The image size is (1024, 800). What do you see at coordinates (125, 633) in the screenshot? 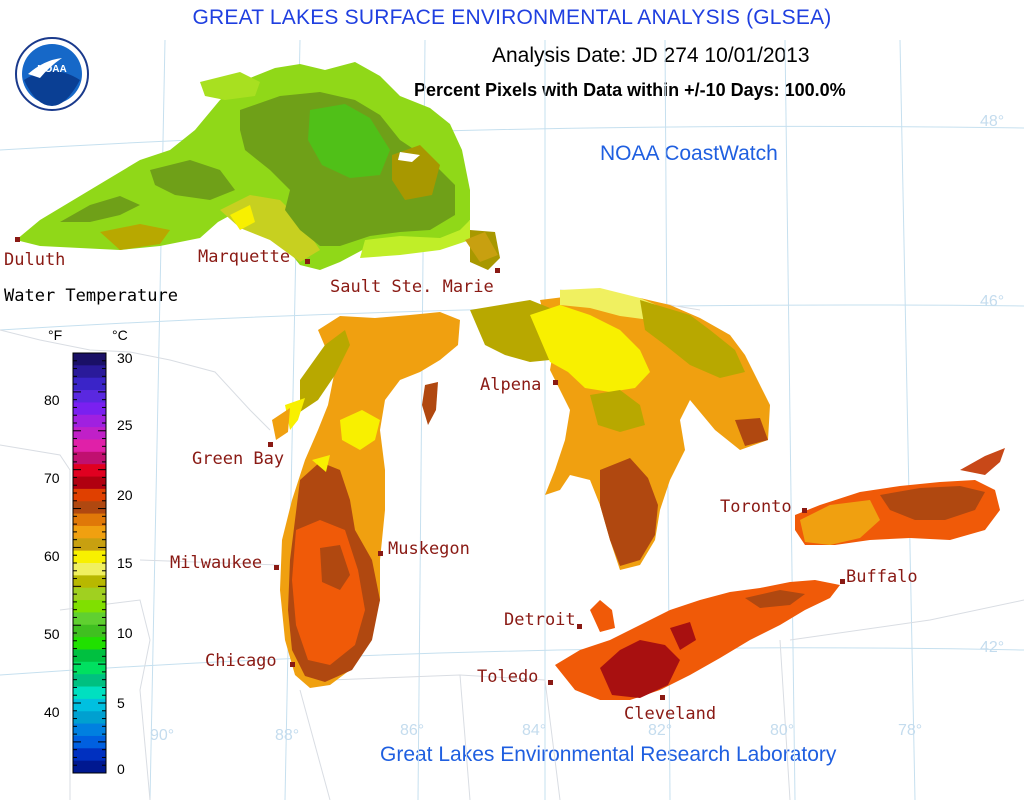
I see `c-tick-label: 10` at bounding box center [125, 633].